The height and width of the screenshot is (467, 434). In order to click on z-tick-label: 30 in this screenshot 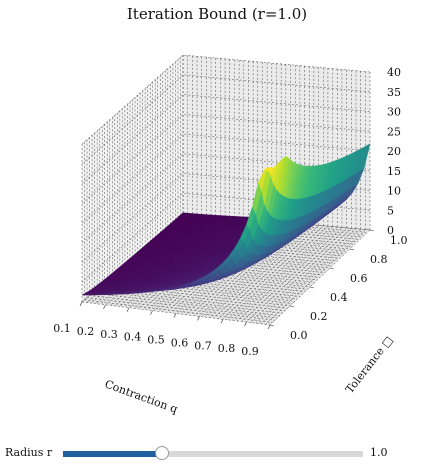, I will do `click(394, 112)`.